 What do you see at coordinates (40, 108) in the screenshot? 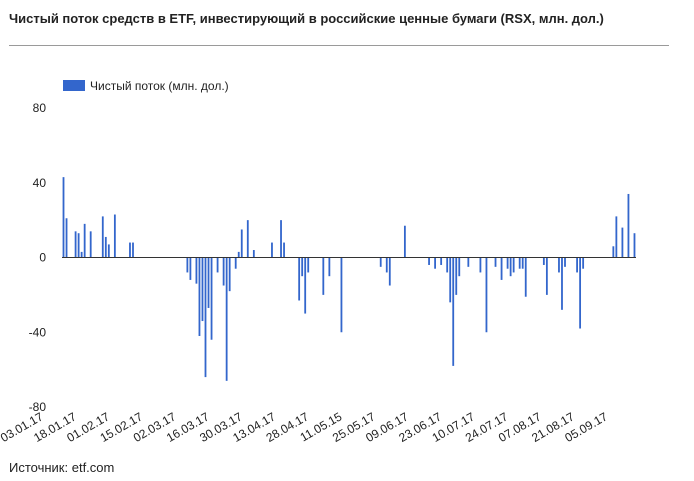
I see `y-tick-label: 80` at bounding box center [40, 108].